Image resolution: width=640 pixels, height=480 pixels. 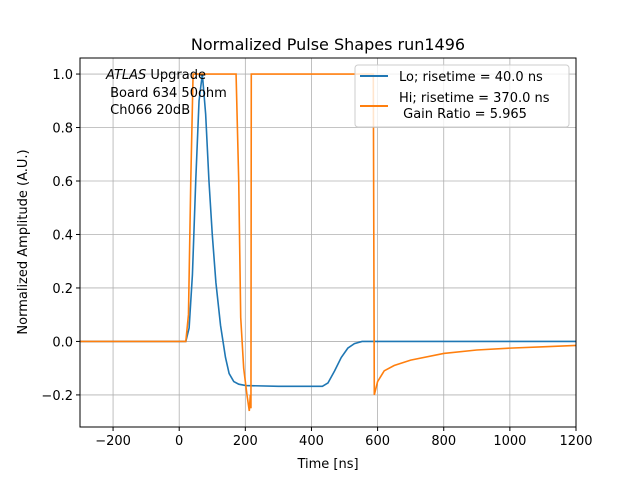 I want to click on x-tick-label: 200, so click(x=245, y=441).